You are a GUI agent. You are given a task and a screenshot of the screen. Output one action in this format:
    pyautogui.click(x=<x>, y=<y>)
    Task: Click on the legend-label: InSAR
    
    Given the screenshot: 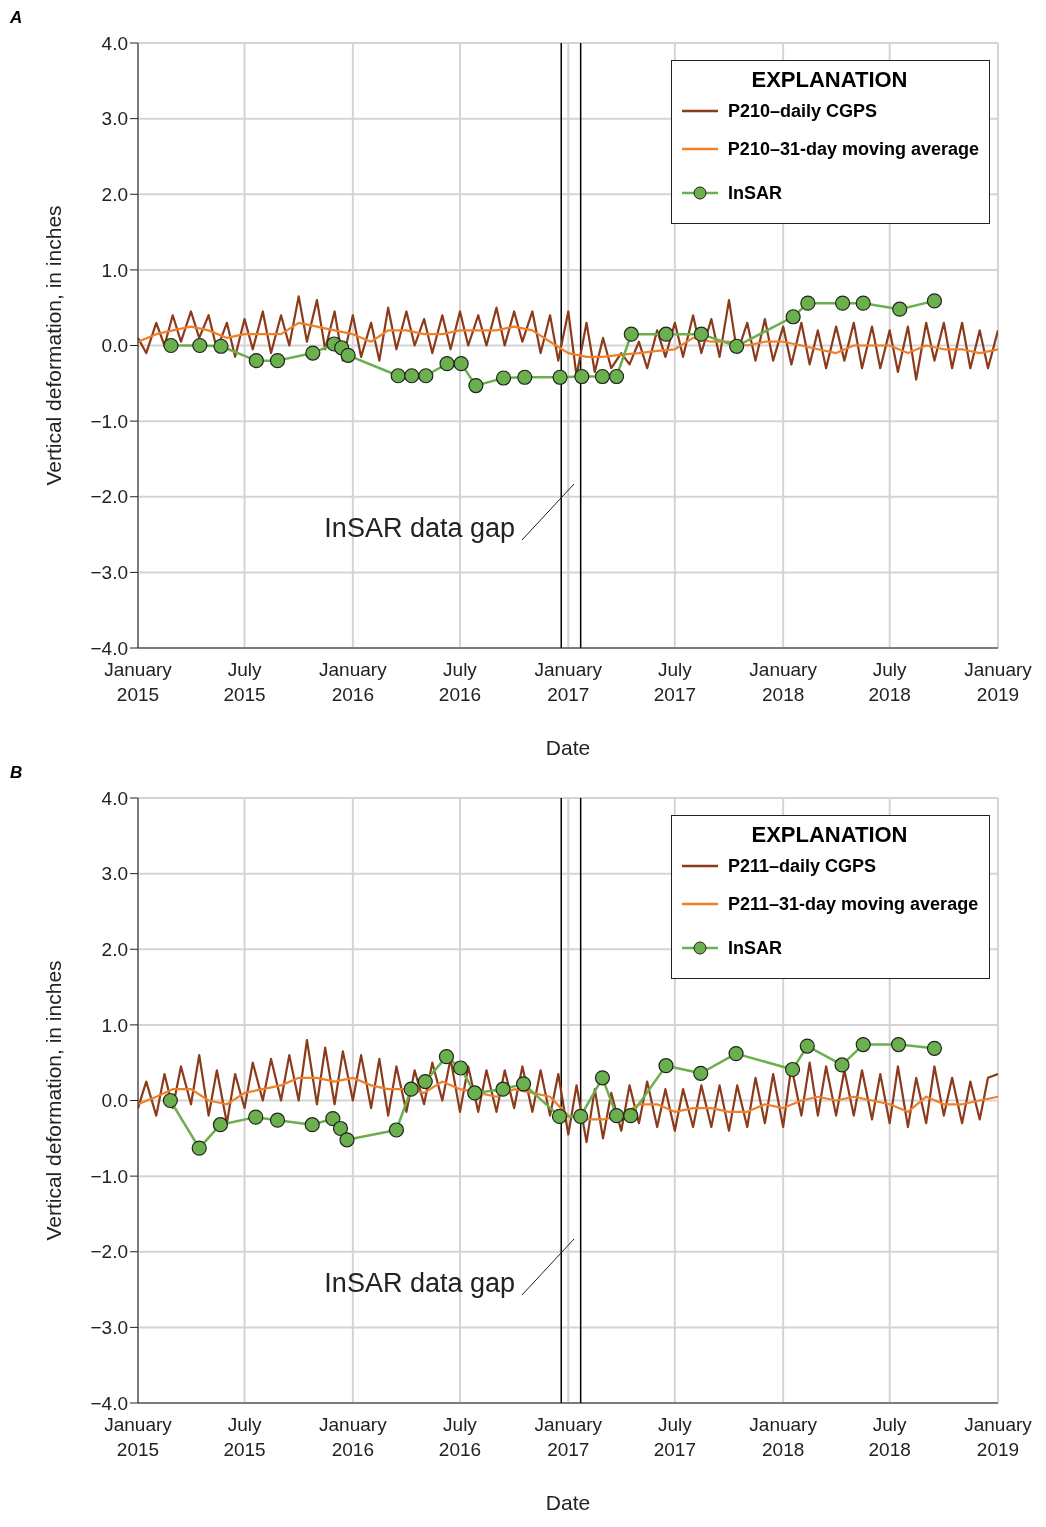 What is the action you would take?
    pyautogui.click(x=755, y=193)
    